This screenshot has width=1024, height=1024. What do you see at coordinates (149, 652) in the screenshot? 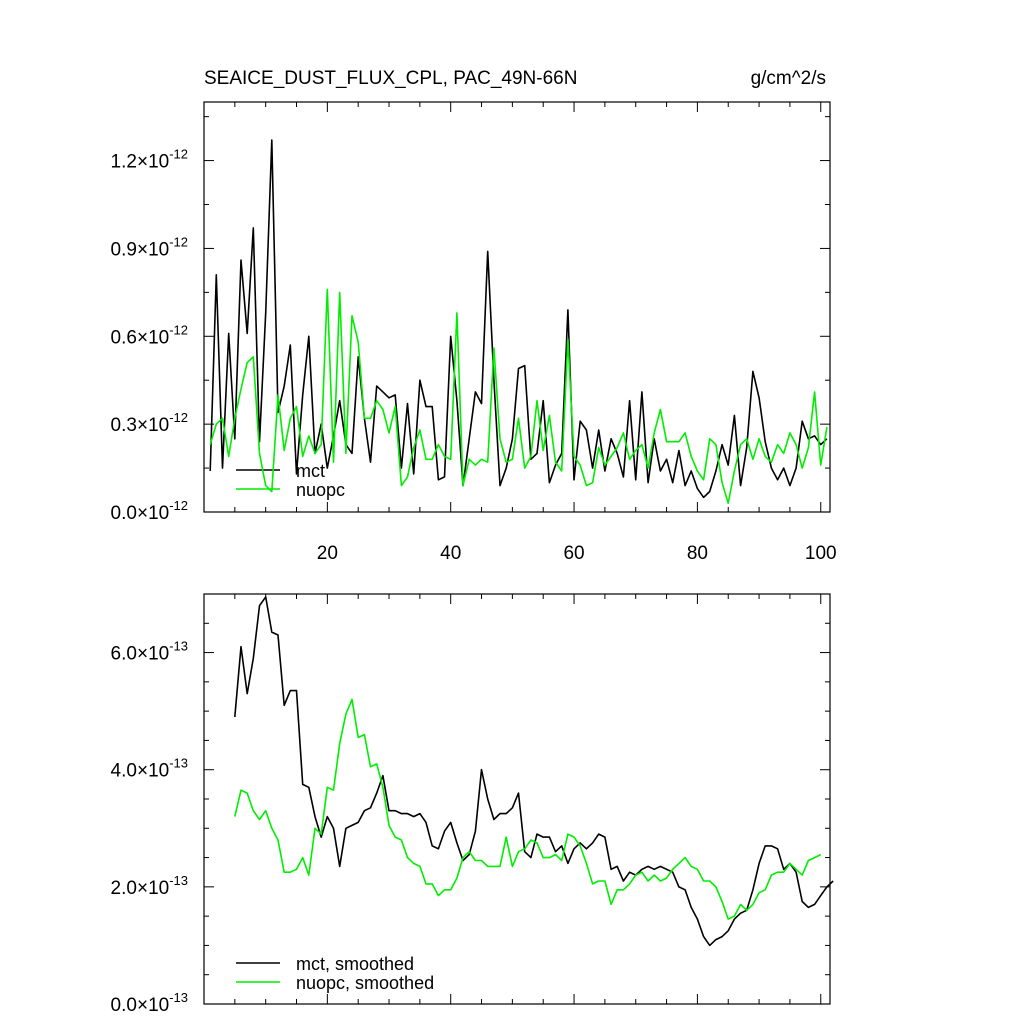
I see `y-tick-label: 6.0×10⁻¹³` at bounding box center [149, 652].